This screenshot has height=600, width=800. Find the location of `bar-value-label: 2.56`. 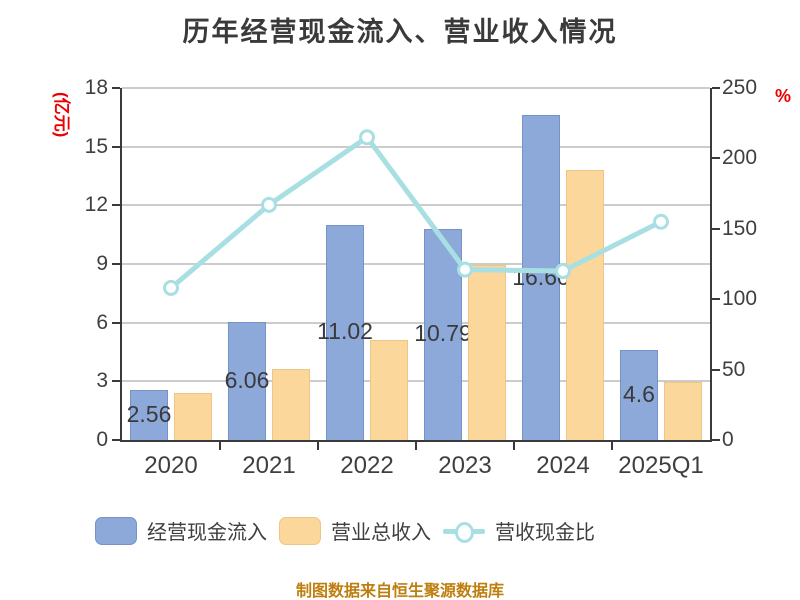

bar-value-label: 2.56 is located at coordinates (149, 413).